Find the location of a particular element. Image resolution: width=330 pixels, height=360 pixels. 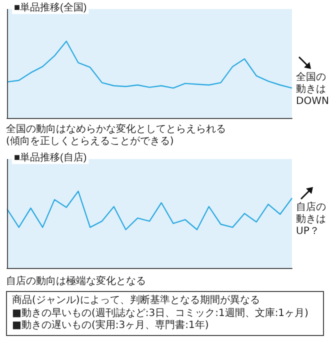

text: 自店の動きはUP？ is located at coordinates (311, 220).